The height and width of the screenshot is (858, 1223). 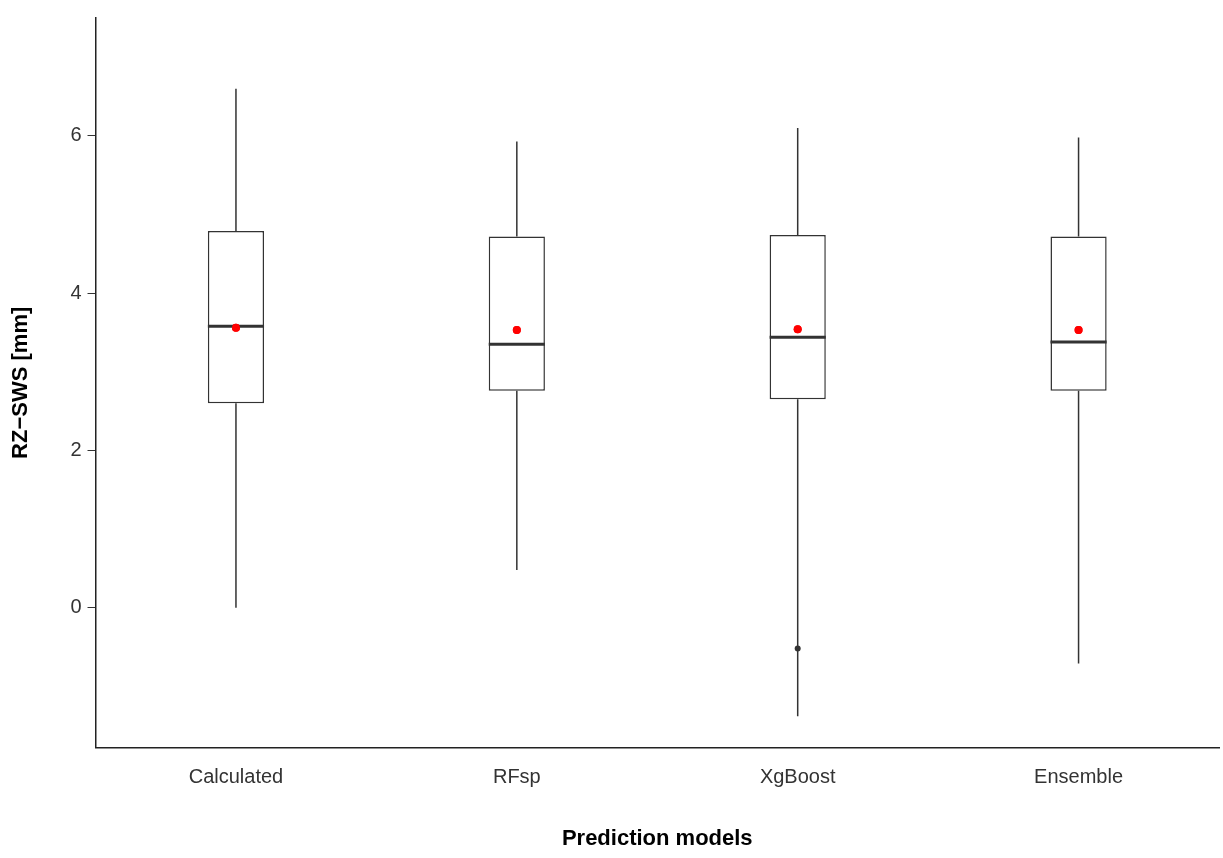 I want to click on x-tick-label: Calculated, so click(x=236, y=776).